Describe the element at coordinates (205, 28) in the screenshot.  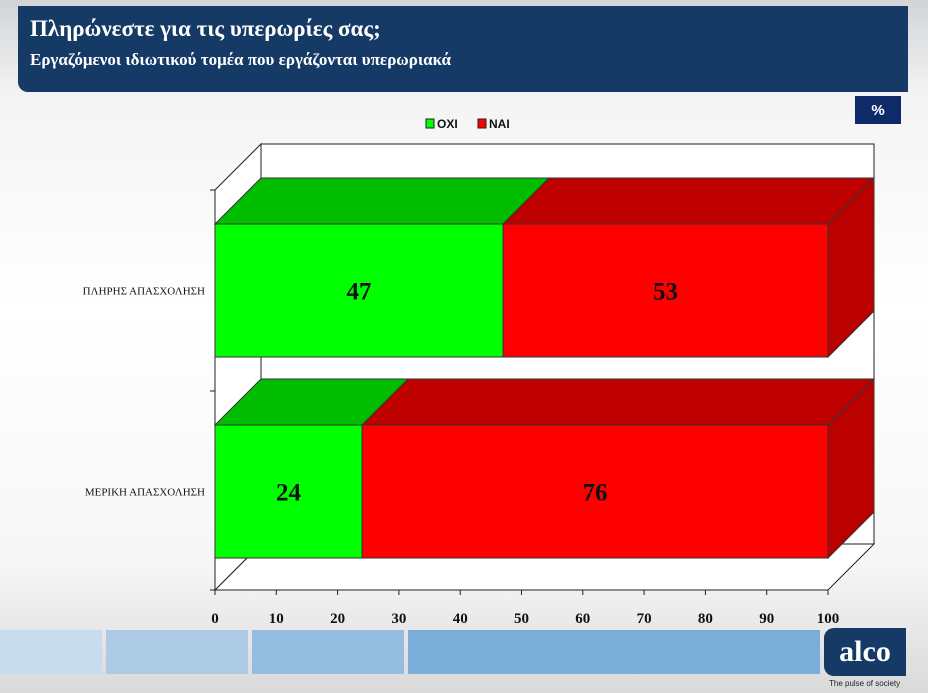
I see `page-title: Πληρώνεστε για τις υπερωρίες σας;` at that location.